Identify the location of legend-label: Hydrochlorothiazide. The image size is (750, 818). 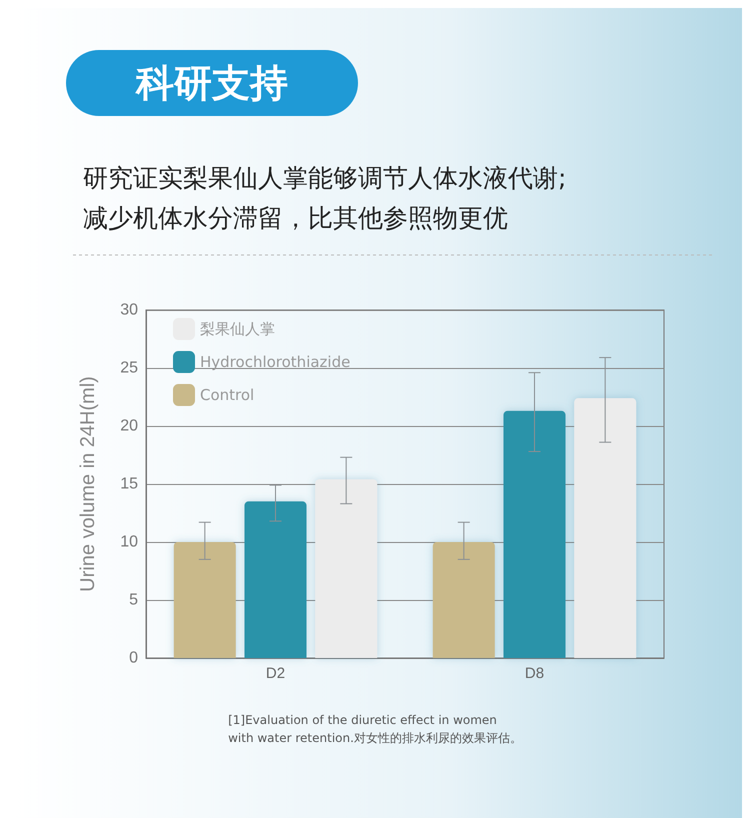
(275, 362).